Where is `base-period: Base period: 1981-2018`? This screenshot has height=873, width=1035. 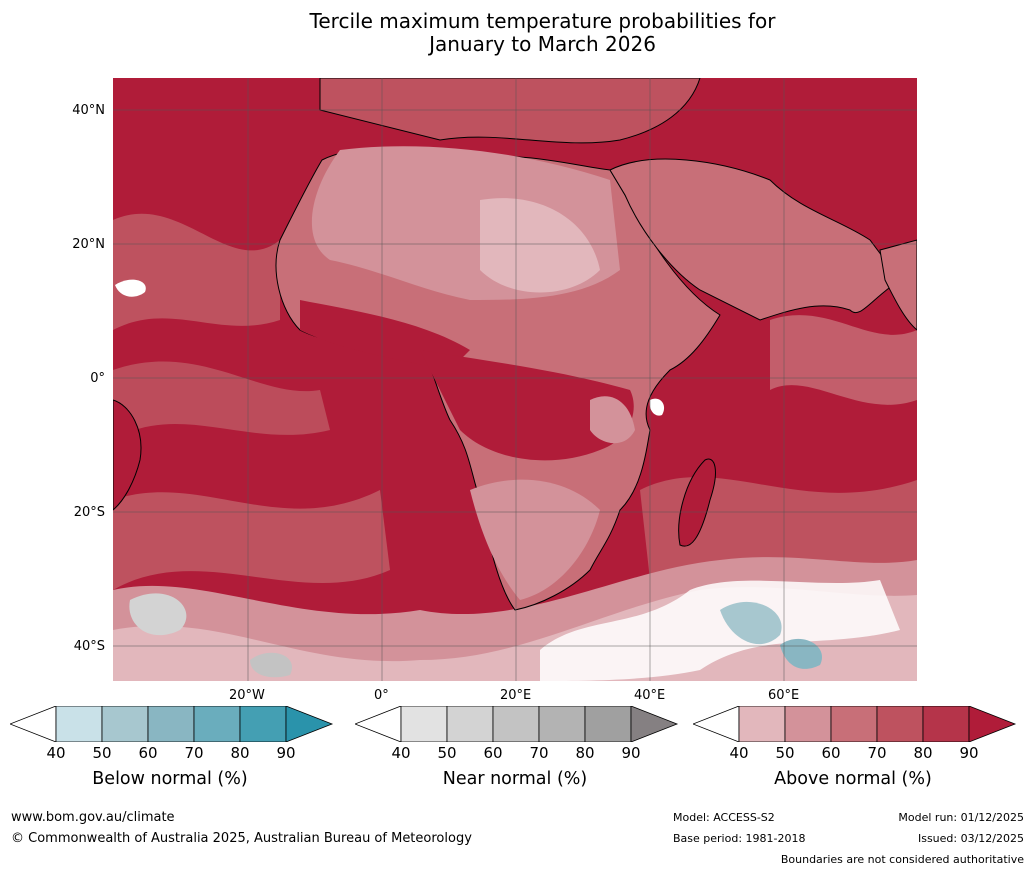
base-period: Base period: 1981-2018 is located at coordinates (739, 838).